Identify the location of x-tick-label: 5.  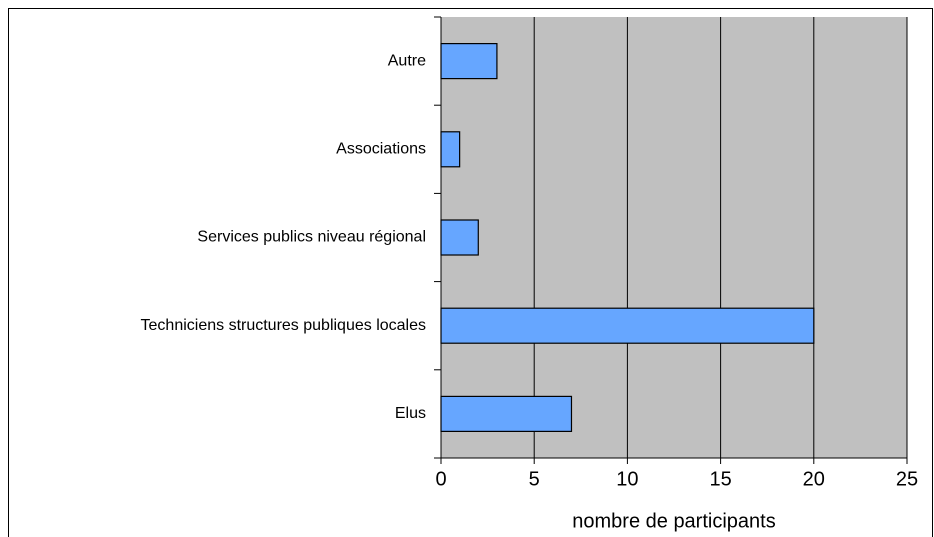
(534, 479).